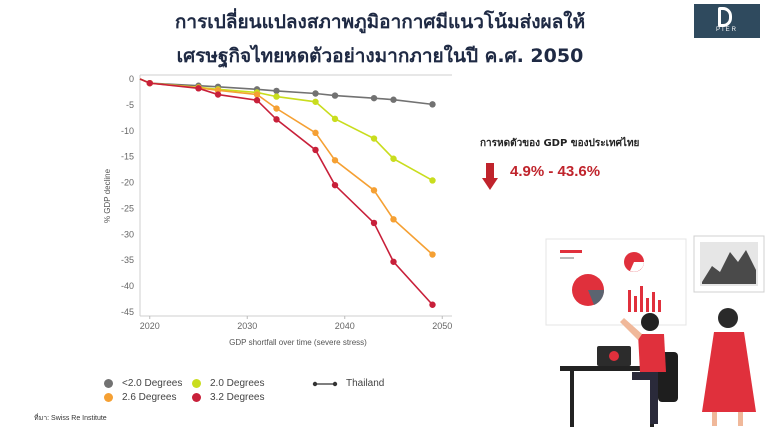 This screenshot has width=768, height=429. I want to click on y-tick-label: -40, so click(127, 286).